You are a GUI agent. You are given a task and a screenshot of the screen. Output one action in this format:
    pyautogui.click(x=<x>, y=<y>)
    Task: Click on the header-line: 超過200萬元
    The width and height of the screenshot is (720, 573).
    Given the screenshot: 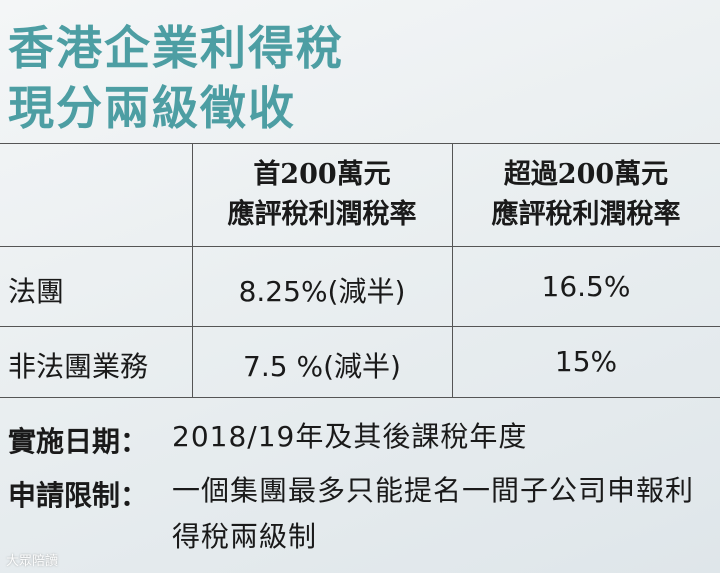 What is the action you would take?
    pyautogui.click(x=586, y=174)
    